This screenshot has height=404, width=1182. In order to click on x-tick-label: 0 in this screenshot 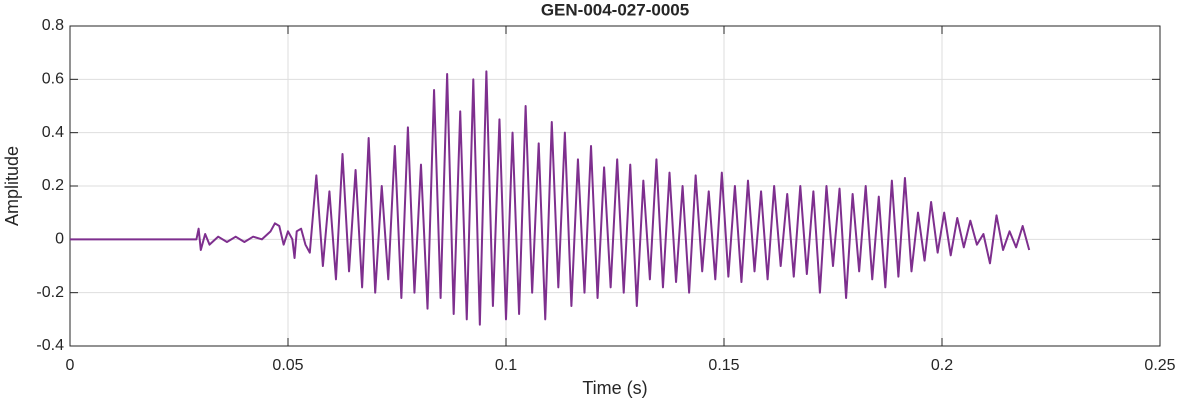, I will do `click(70, 365)`.